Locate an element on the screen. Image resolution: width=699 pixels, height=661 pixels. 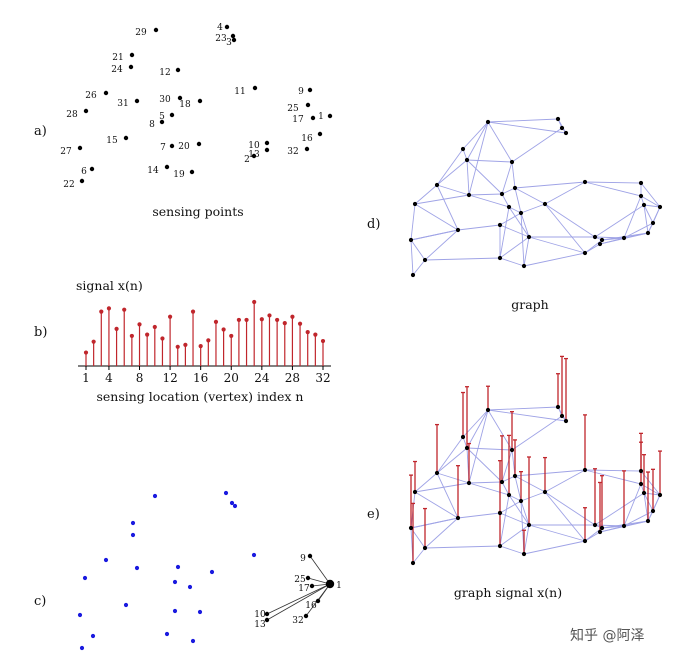
vertex-d-U is located at coordinates (458, 230).